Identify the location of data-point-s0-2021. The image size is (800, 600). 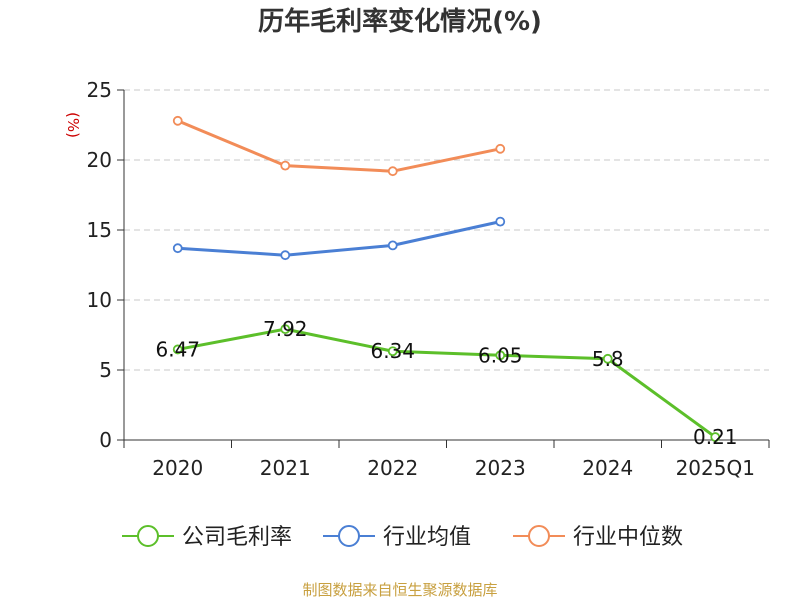
(285, 329).